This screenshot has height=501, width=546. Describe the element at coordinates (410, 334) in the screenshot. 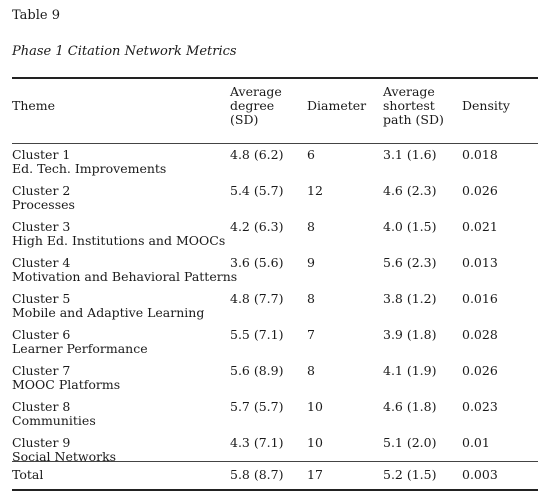

I see `avg-shortest-path-cell: 3.9 (1.8)` at that location.